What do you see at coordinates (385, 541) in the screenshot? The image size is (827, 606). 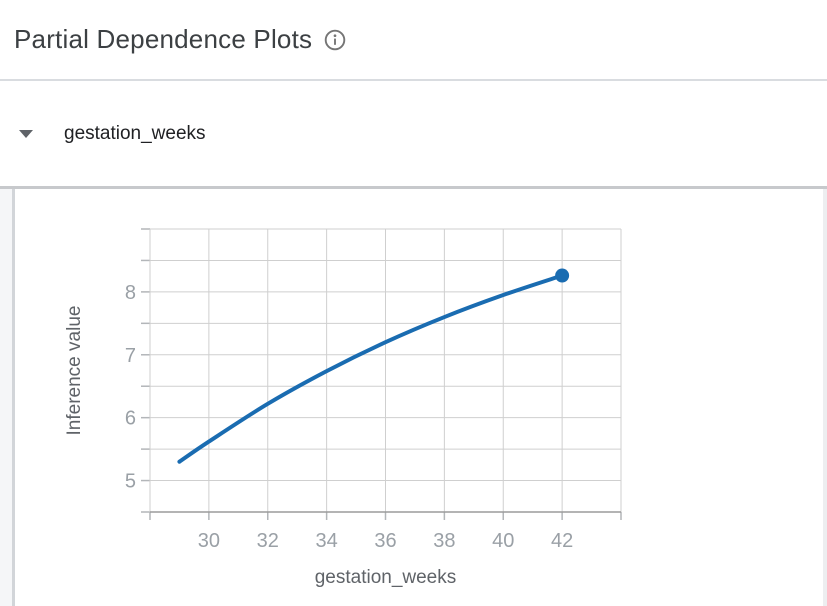 I see `x-tick-label: 36` at bounding box center [385, 541].